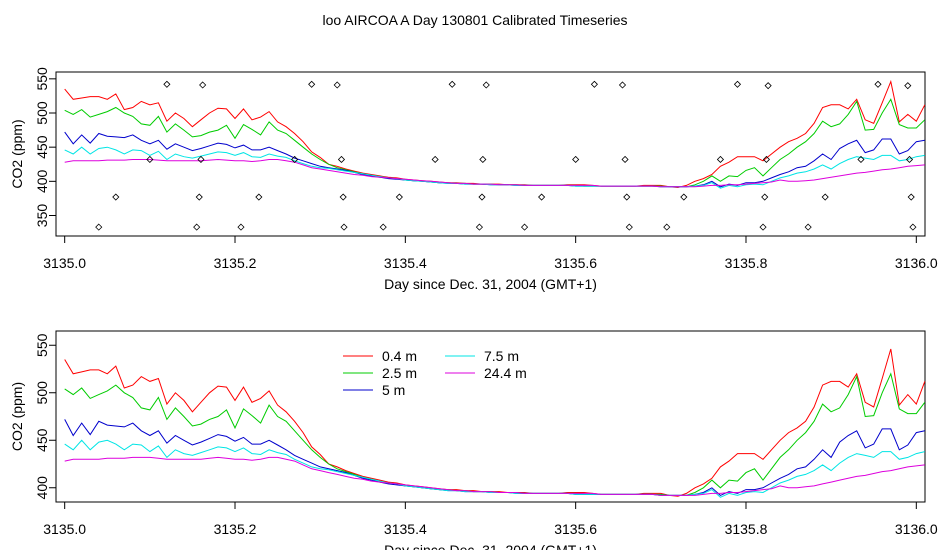 The height and width of the screenshot is (550, 950). Describe the element at coordinates (393, 390) in the screenshot. I see `legend-label: 5 m` at that location.